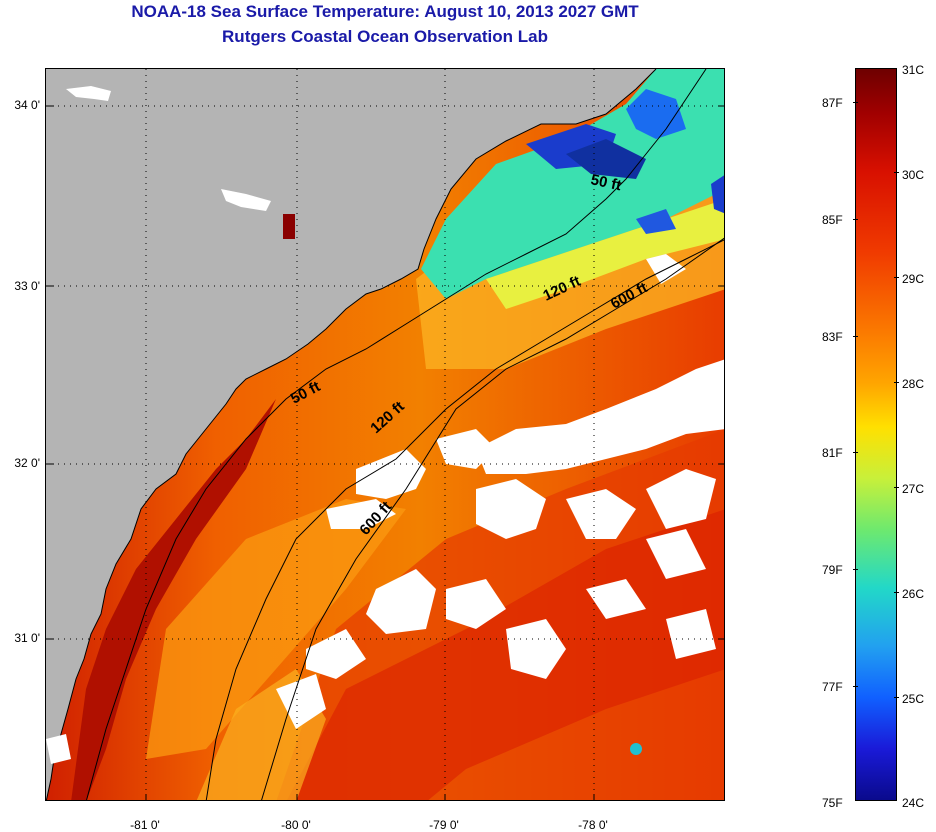  Describe the element at coordinates (27, 105) in the screenshot. I see `lat-label-34: 34 0'` at that location.